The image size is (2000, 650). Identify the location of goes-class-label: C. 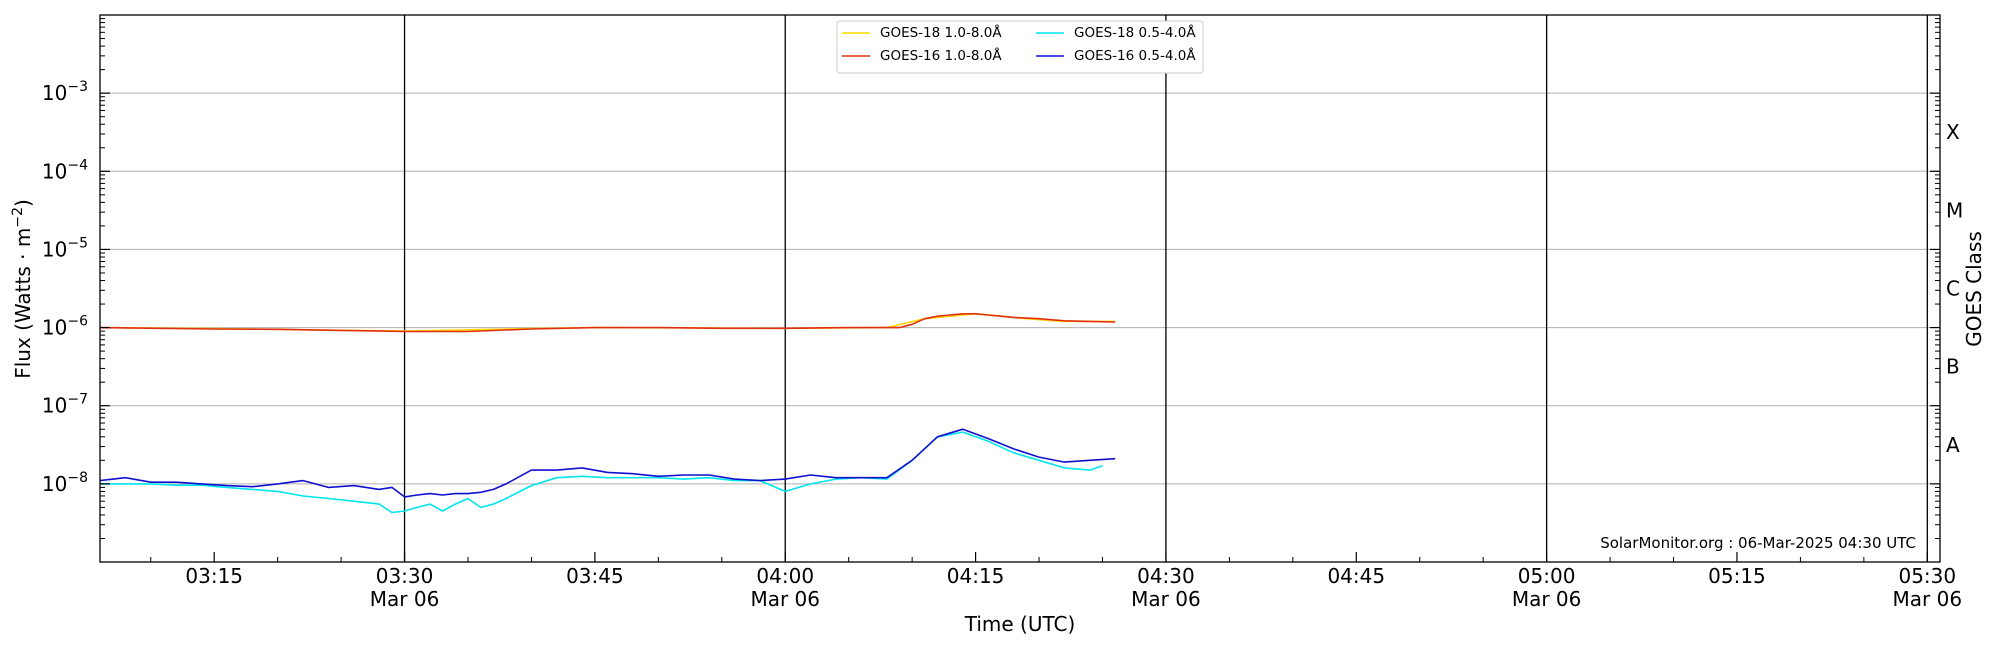
(1953, 289).